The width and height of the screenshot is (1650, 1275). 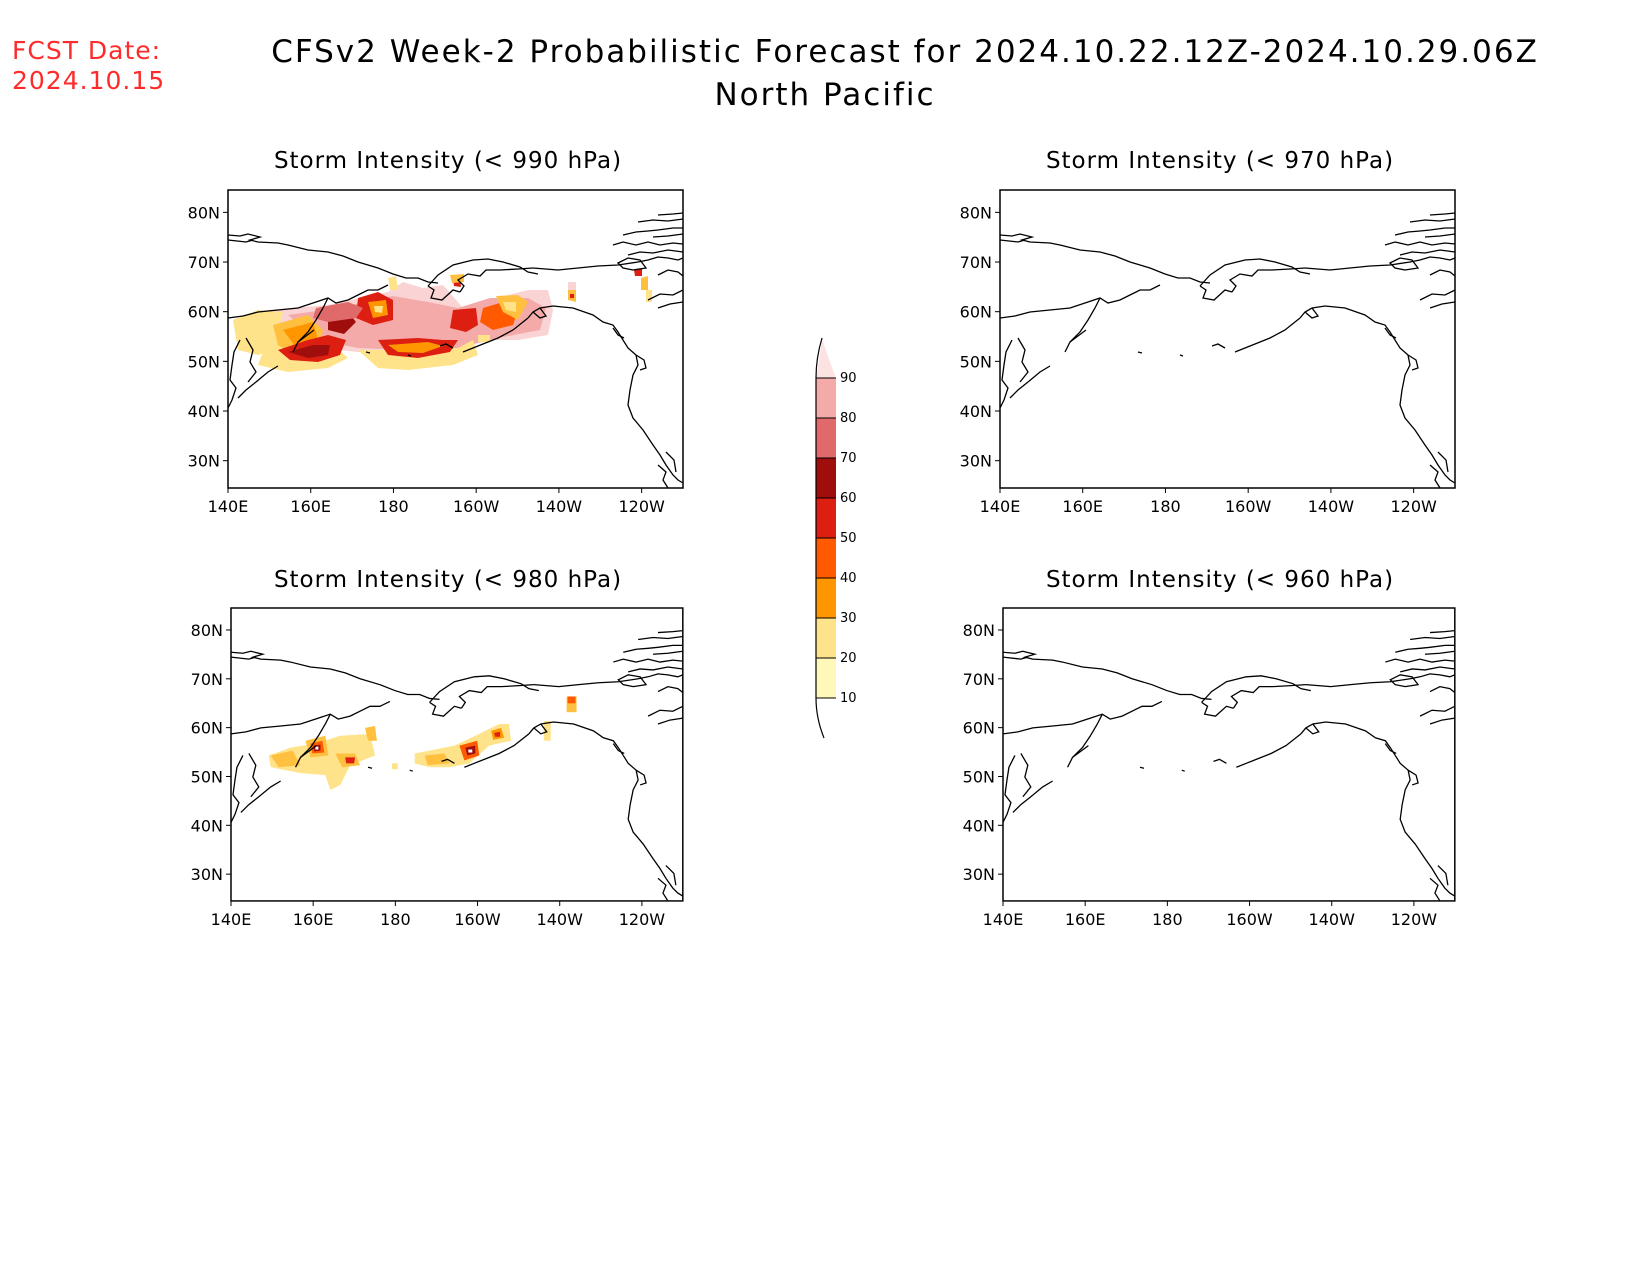 What do you see at coordinates (87, 50) in the screenshot?
I see `forecast-date-label: FCST Date:` at bounding box center [87, 50].